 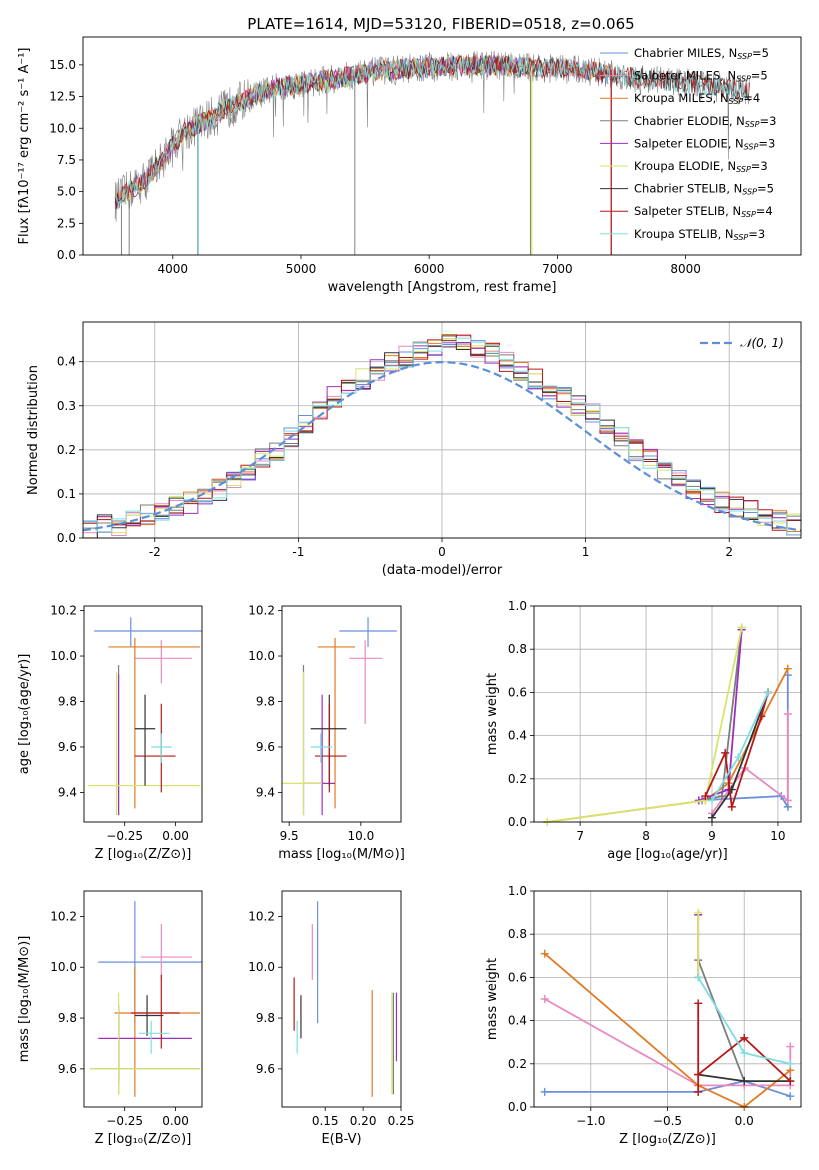 What do you see at coordinates (704, 143) in the screenshot?
I see `legend-label: Salpeter ELODIE, NSSP=3` at bounding box center [704, 143].